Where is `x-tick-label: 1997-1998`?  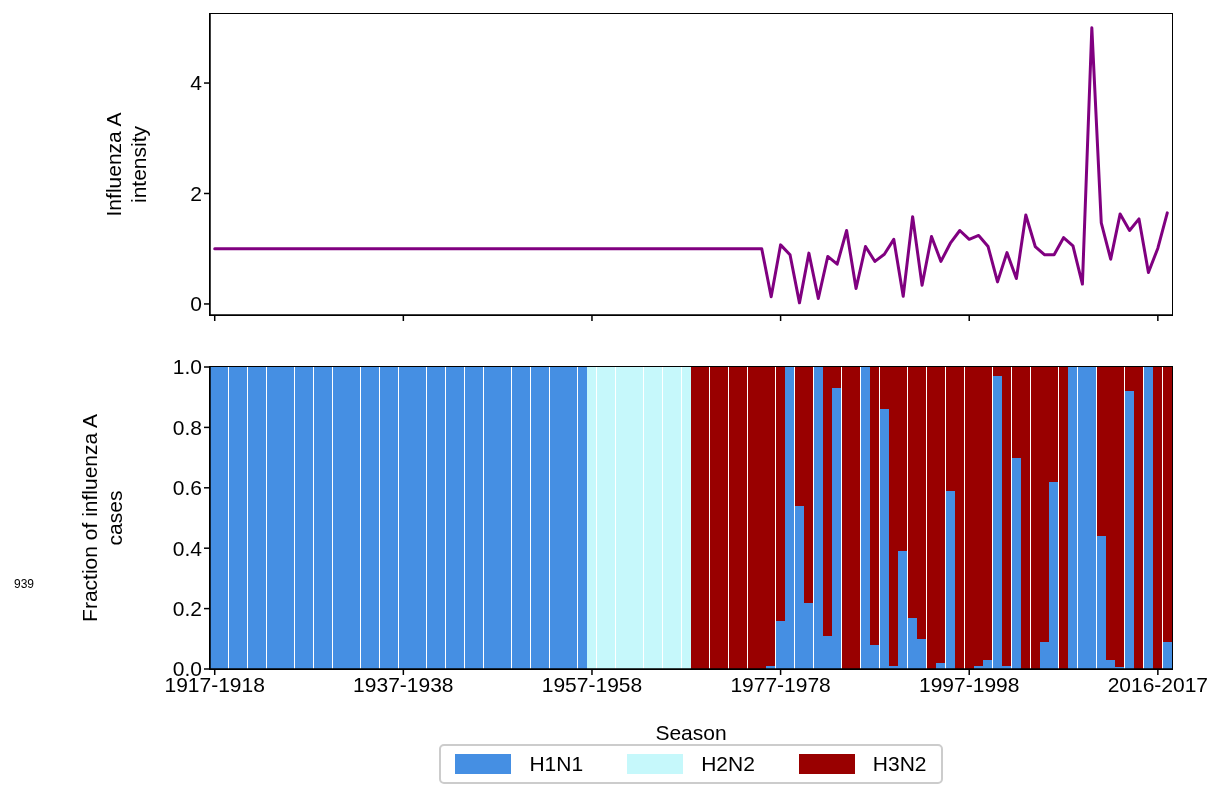 x-tick-label: 1997-1998 is located at coordinates (969, 684).